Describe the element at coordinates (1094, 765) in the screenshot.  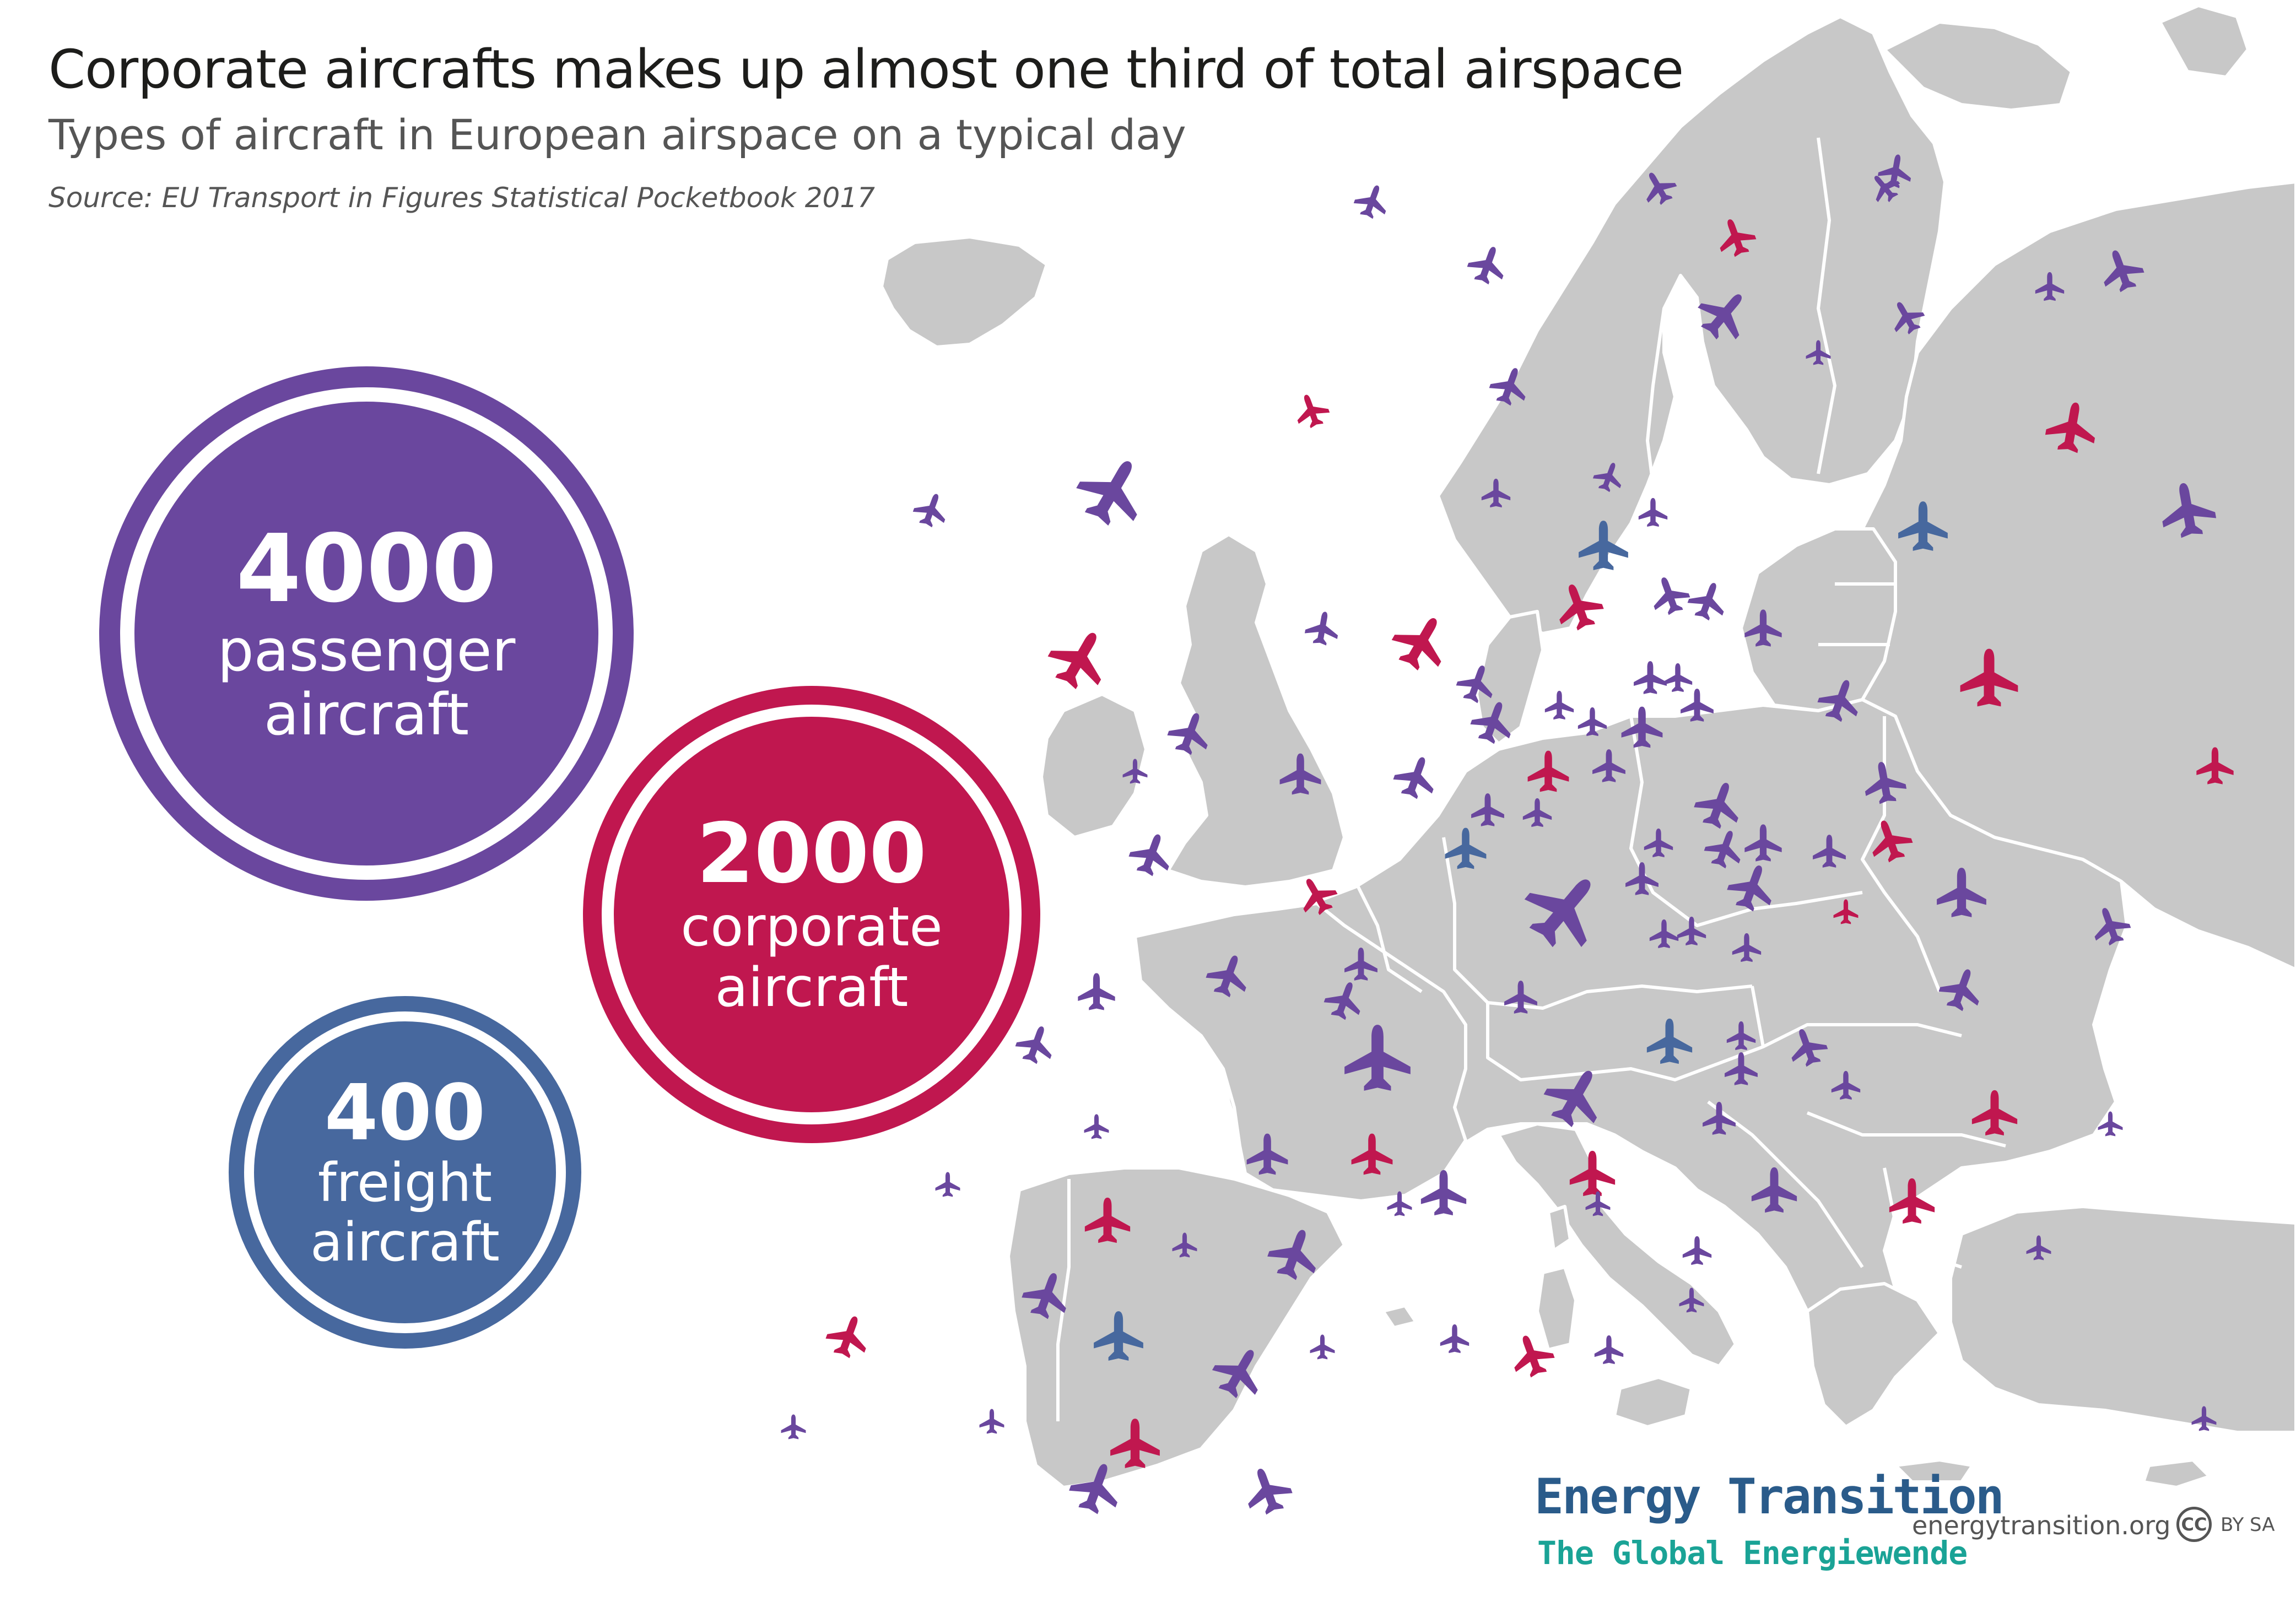
I see `ireland` at that location.